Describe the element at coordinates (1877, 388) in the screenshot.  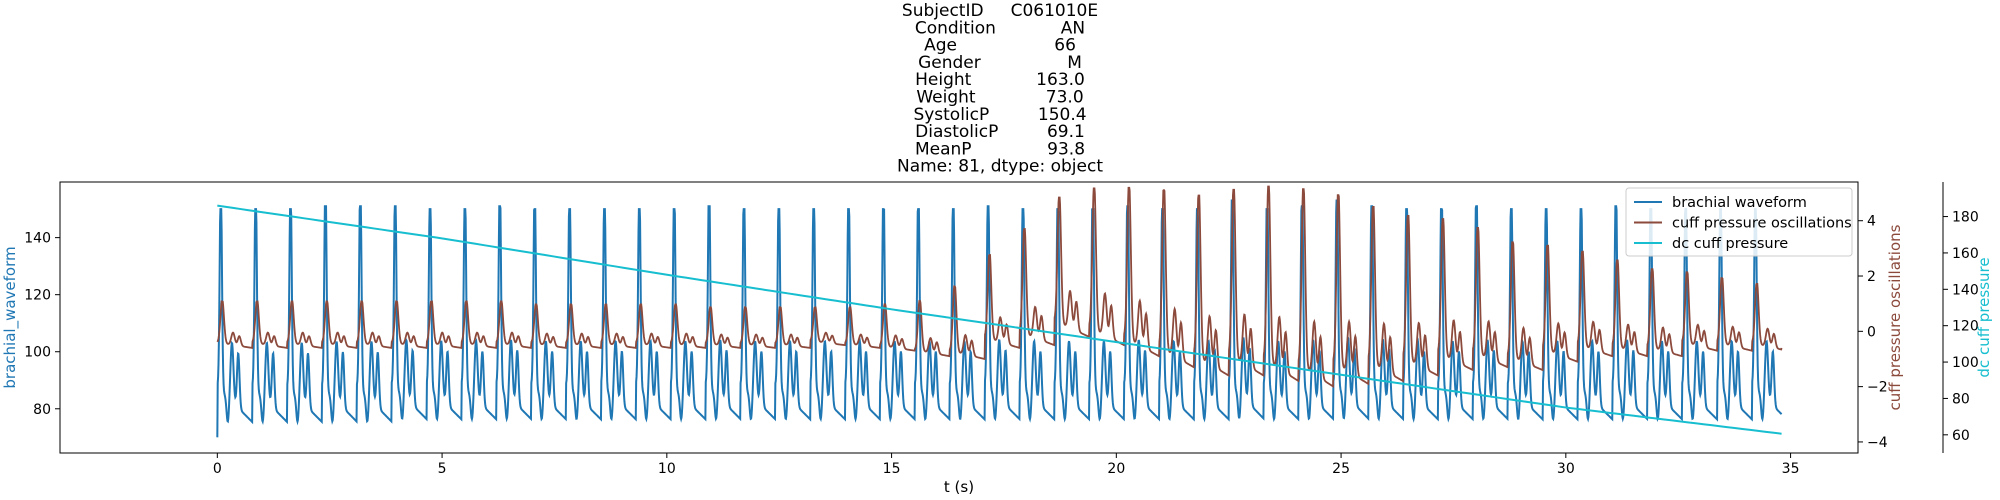
I see `right-tick-label: −2` at that location.